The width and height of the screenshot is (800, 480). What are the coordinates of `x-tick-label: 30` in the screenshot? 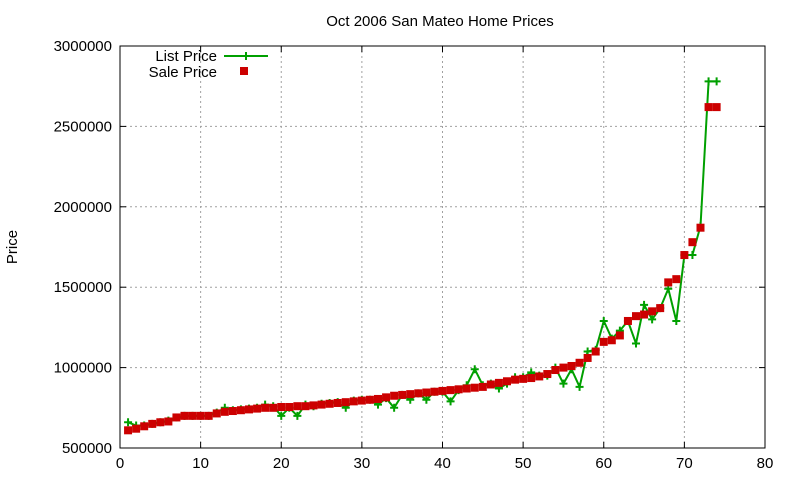 It's located at (362, 463).